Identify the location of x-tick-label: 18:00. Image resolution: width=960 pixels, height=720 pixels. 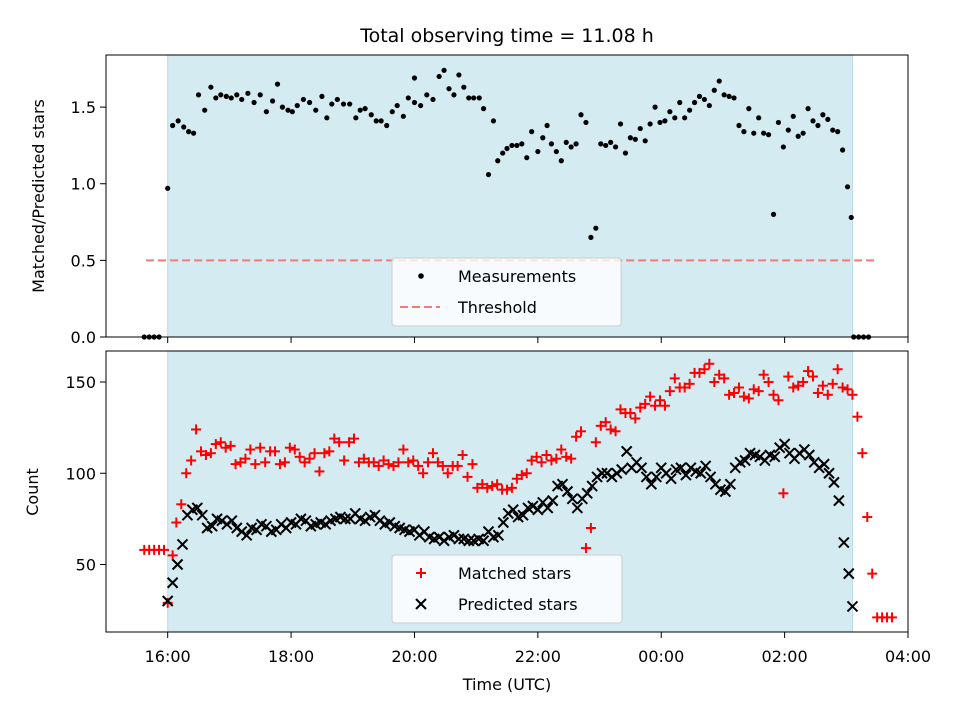
(291, 656).